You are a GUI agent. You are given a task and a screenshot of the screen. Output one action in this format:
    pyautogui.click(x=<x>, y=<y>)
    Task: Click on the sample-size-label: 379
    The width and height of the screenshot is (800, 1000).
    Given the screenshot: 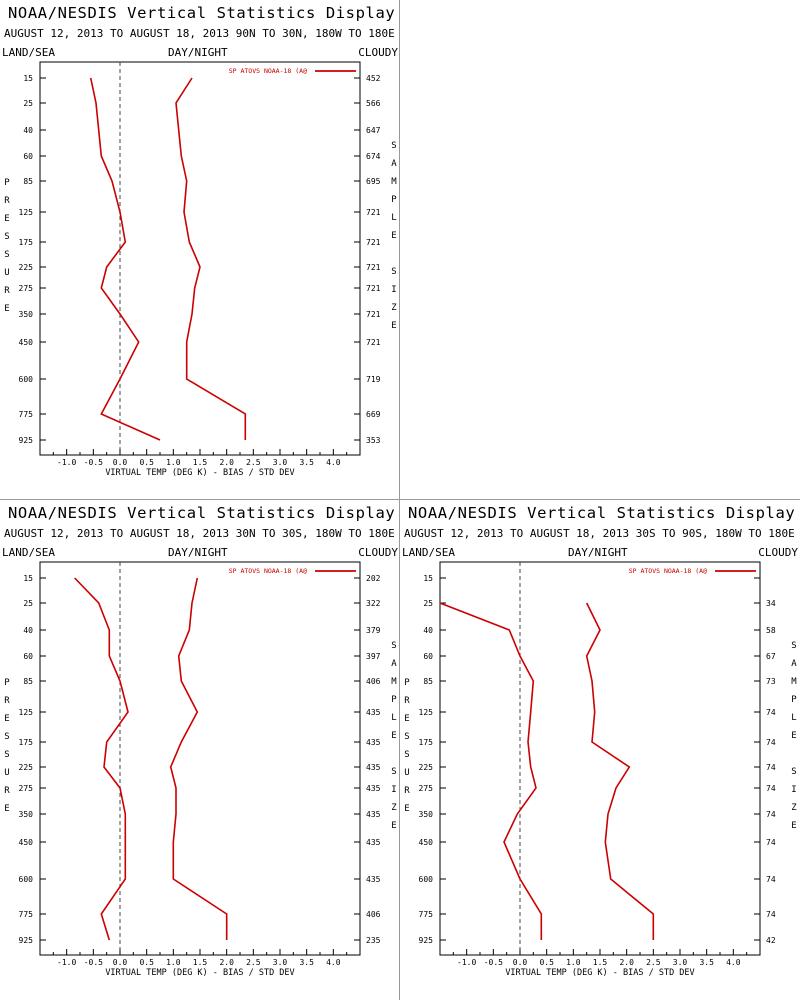 What is the action you would take?
    pyautogui.click(x=373, y=630)
    